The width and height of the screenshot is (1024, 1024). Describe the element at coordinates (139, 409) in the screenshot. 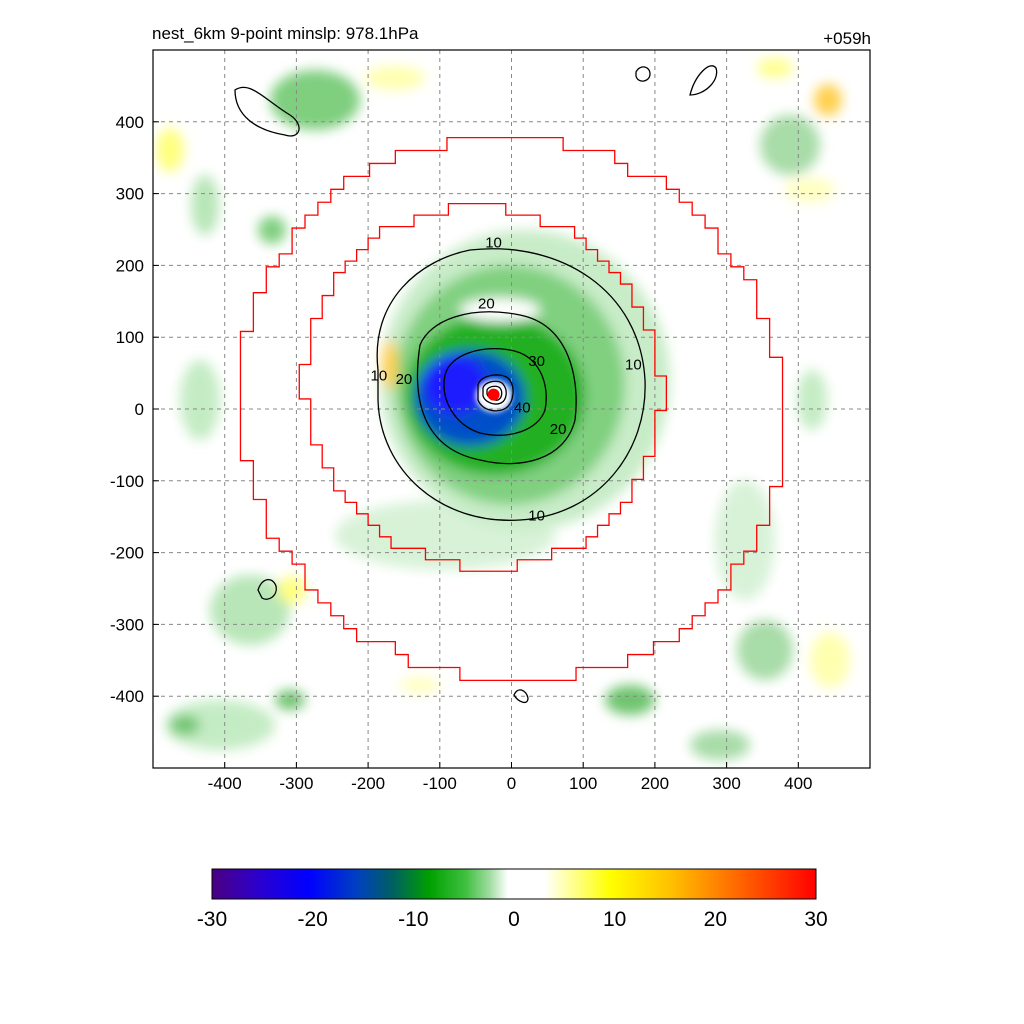

I see `y-tick-label: 0` at that location.